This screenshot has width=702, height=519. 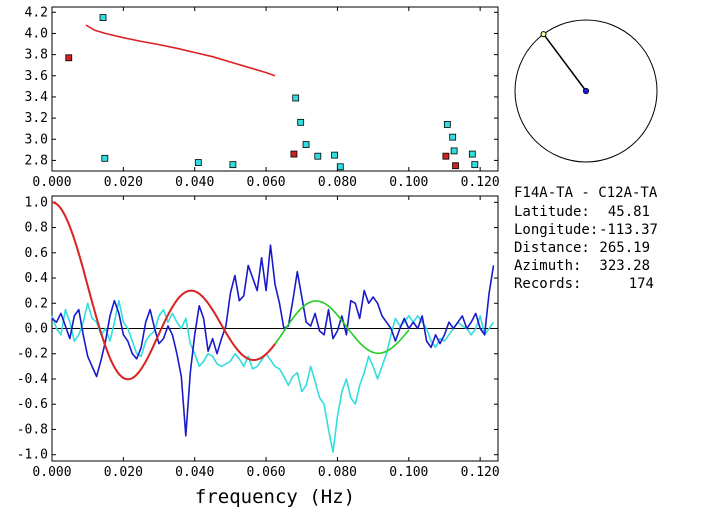 What do you see at coordinates (337, 182) in the screenshot?
I see `dispersion-x-tick-label: 0.080` at bounding box center [337, 182].